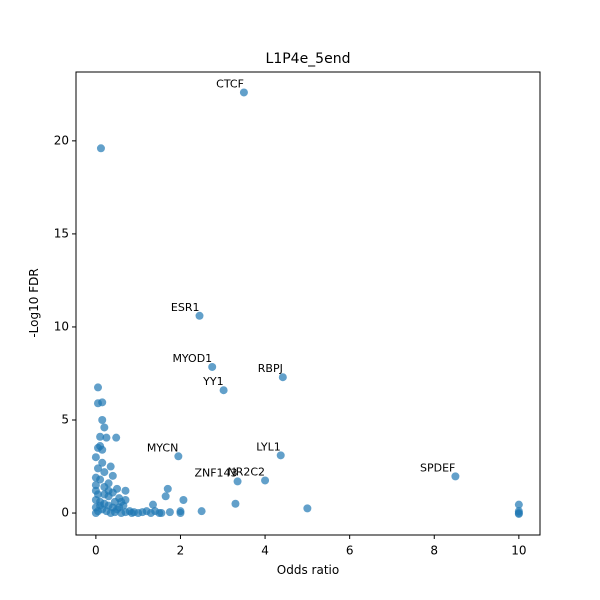  I want to click on point-label: YY1, so click(212, 381).